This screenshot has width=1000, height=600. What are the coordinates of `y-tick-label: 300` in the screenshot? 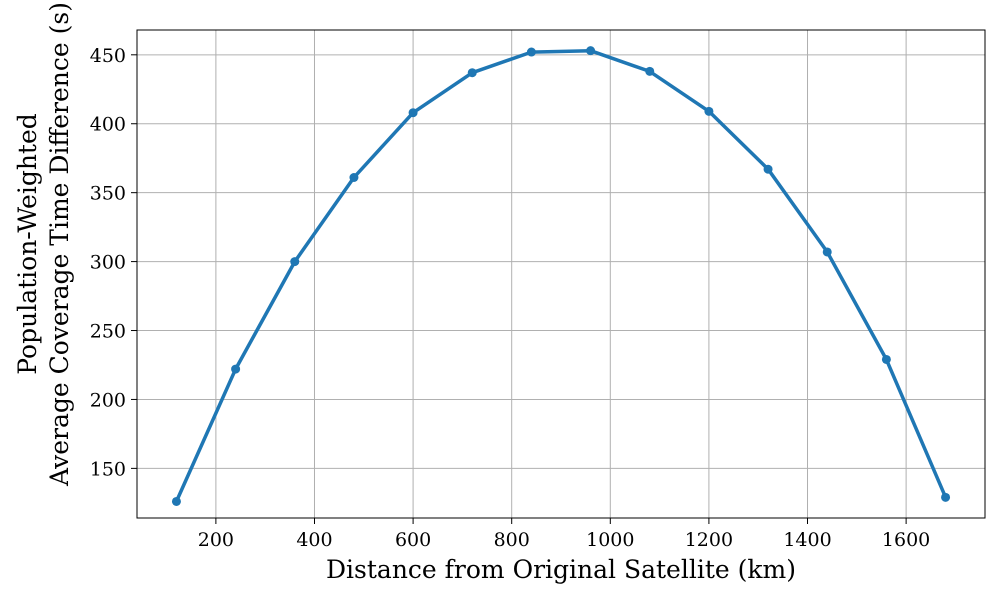 It's located at (108, 263).